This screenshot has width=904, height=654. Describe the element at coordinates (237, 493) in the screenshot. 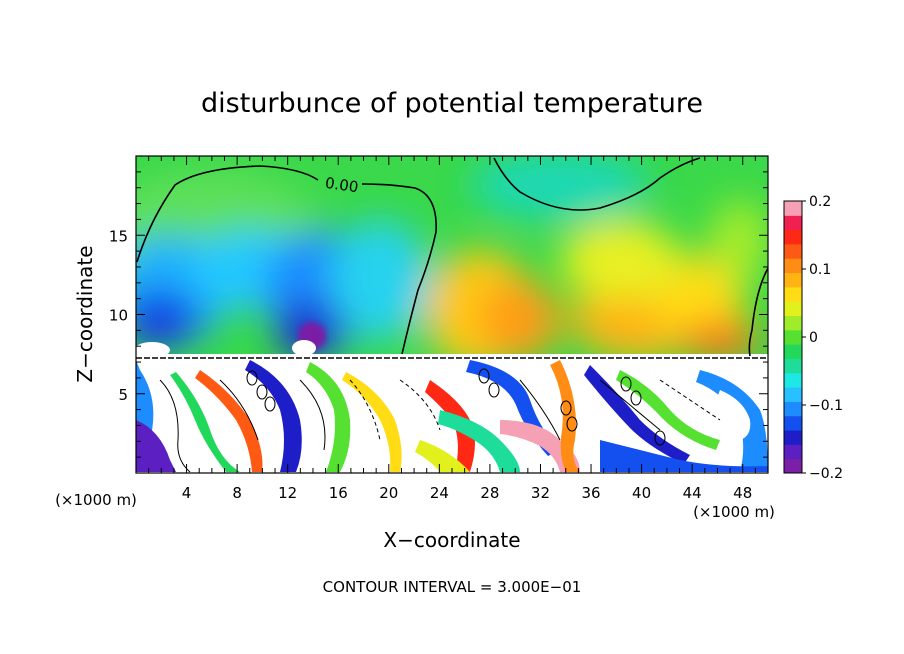

I see `x-tick-label: 8` at that location.